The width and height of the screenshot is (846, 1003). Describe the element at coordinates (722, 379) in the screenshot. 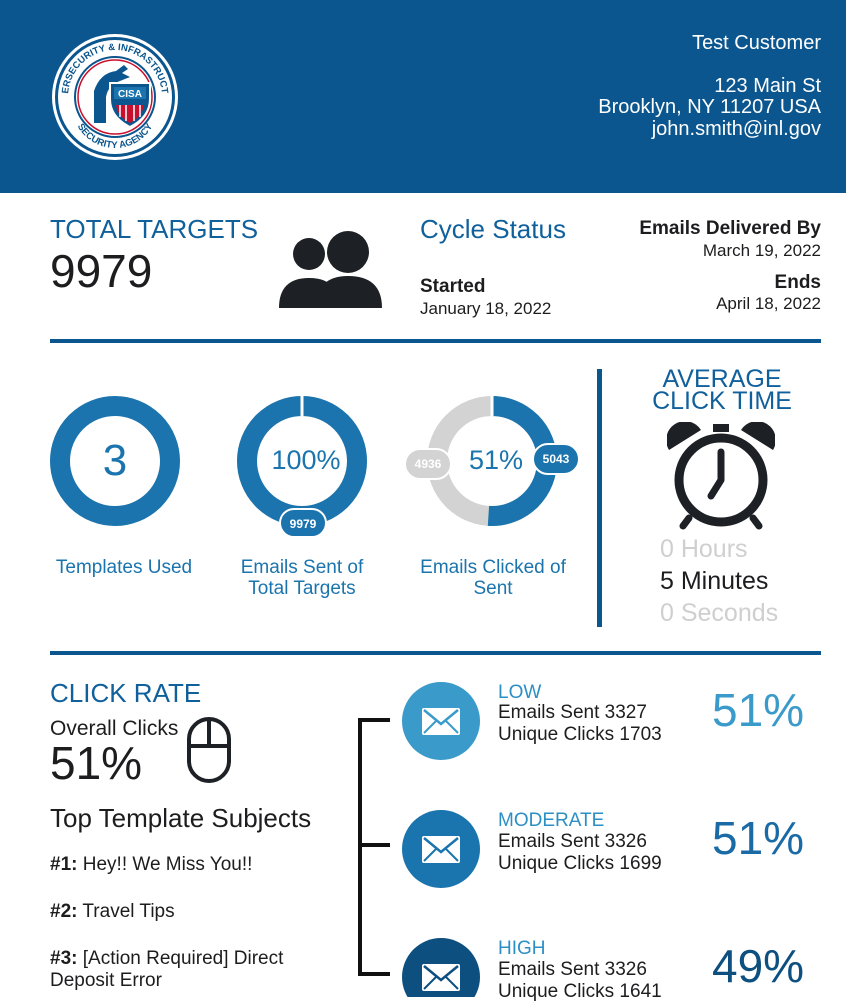

I see `avg-click-title-l1: AVERAGE` at that location.